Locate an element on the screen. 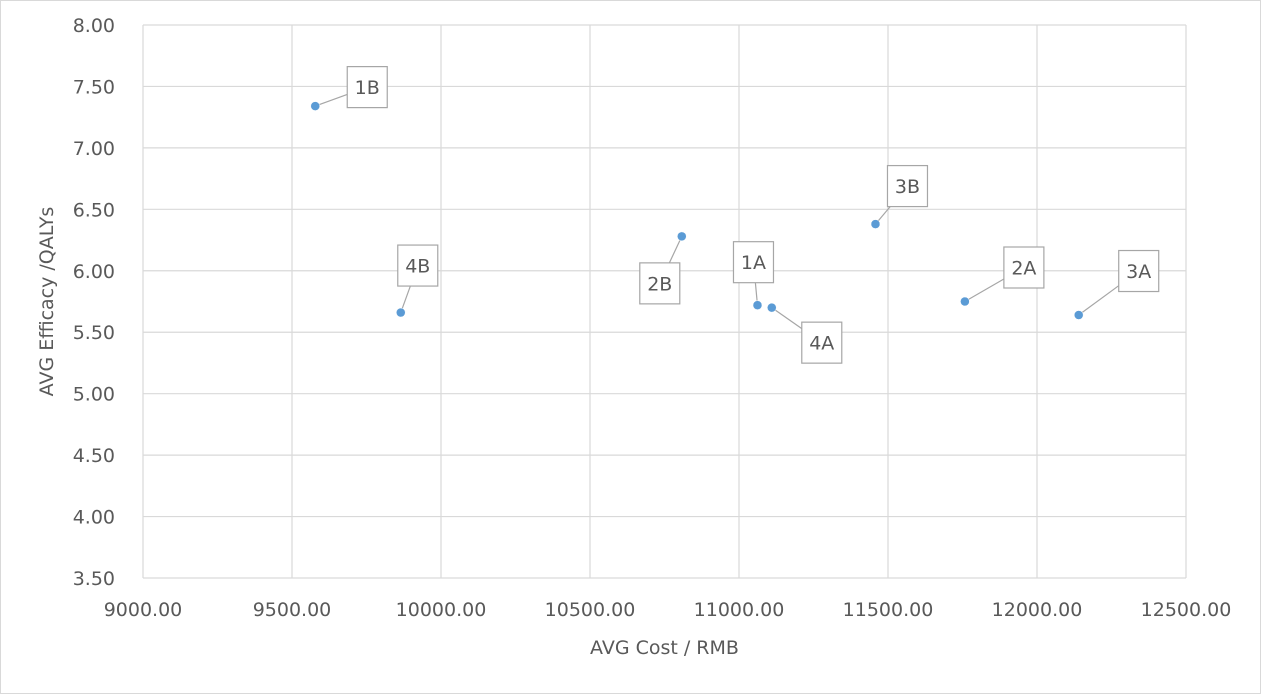 The height and width of the screenshot is (694, 1261). data-label: 1B is located at coordinates (367, 88).